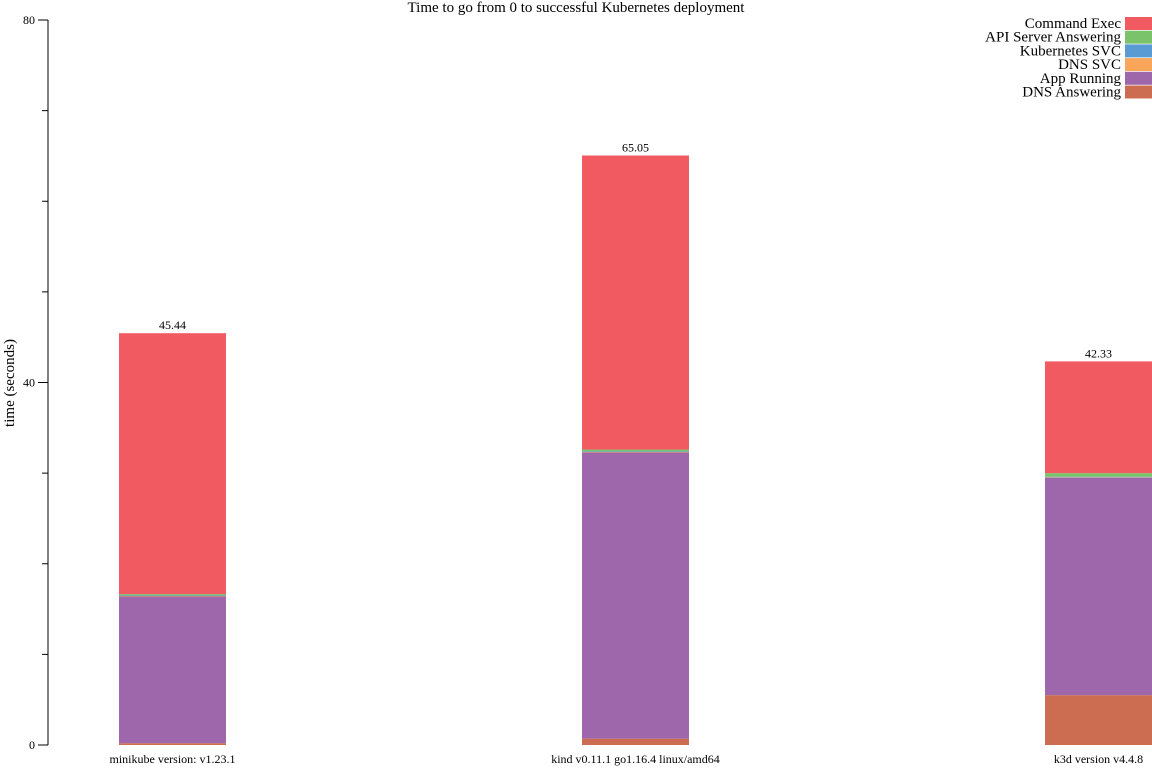 This screenshot has height=768, width=1152. I want to click on y-tick-label: 80, so click(29, 20).